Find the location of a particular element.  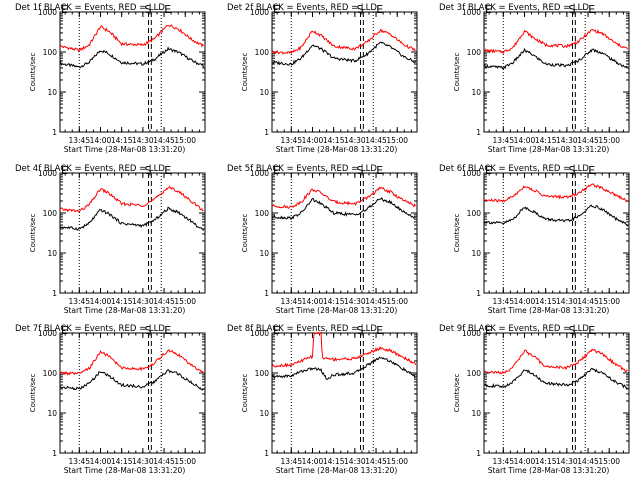

panel-title: Det 1f BLACK = Events, RED = LLD is located at coordinates (90, 8).